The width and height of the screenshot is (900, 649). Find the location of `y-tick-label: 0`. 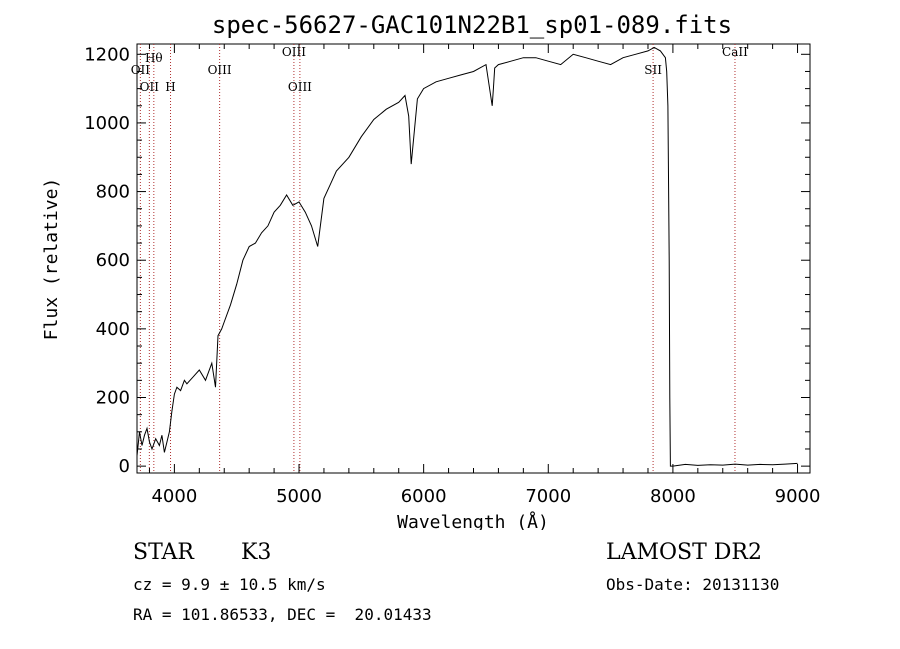

y-tick-label: 0 is located at coordinates (124, 466).